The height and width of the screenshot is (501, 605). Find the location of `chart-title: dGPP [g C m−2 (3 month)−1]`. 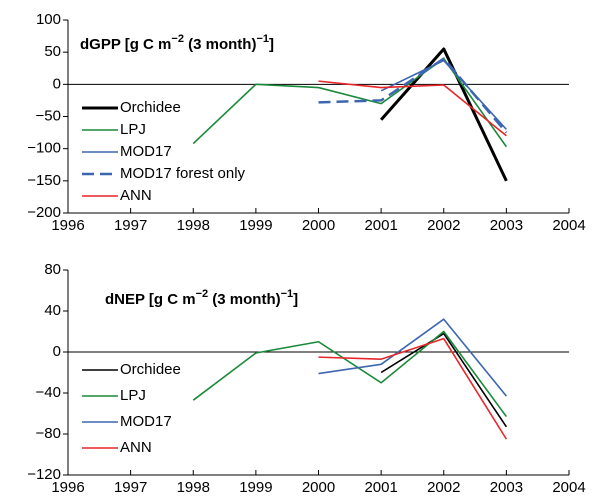

chart-title: dGPP [g C m−2 (3 month)−1] is located at coordinates (177, 43).